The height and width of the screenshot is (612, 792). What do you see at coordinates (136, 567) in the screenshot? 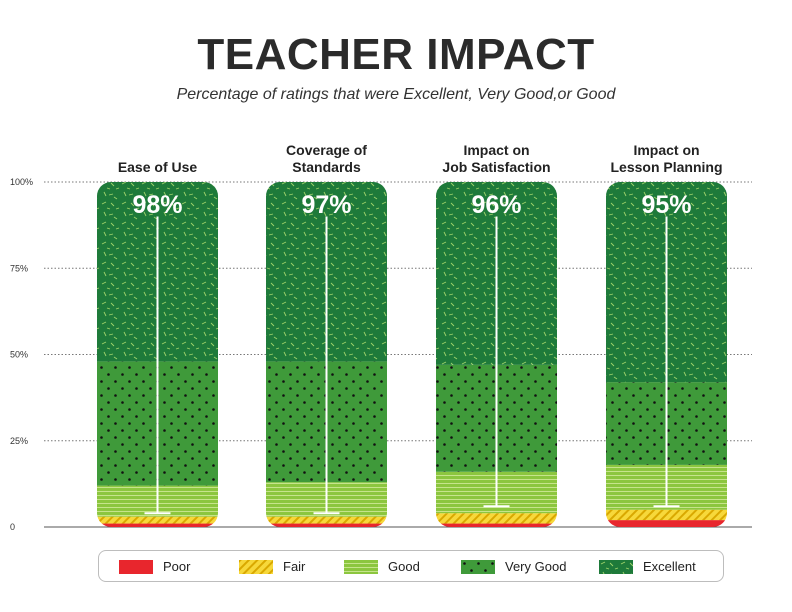
I see `legend-swatch-poor` at bounding box center [136, 567].